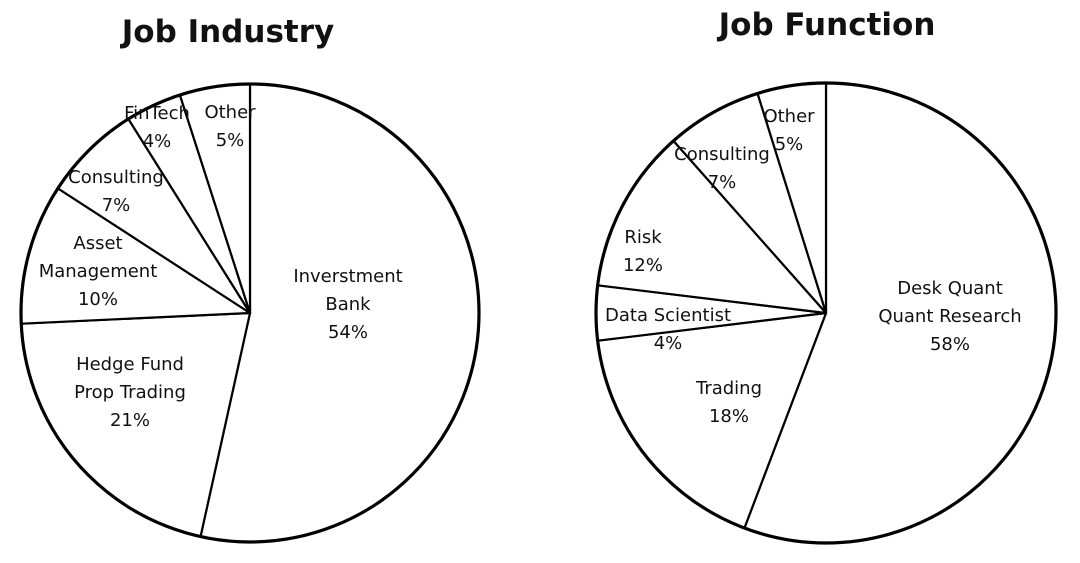 This screenshot has height=563, width=1080. Describe the element at coordinates (728, 388) in the screenshot. I see `slice-label-line: Trading` at that location.